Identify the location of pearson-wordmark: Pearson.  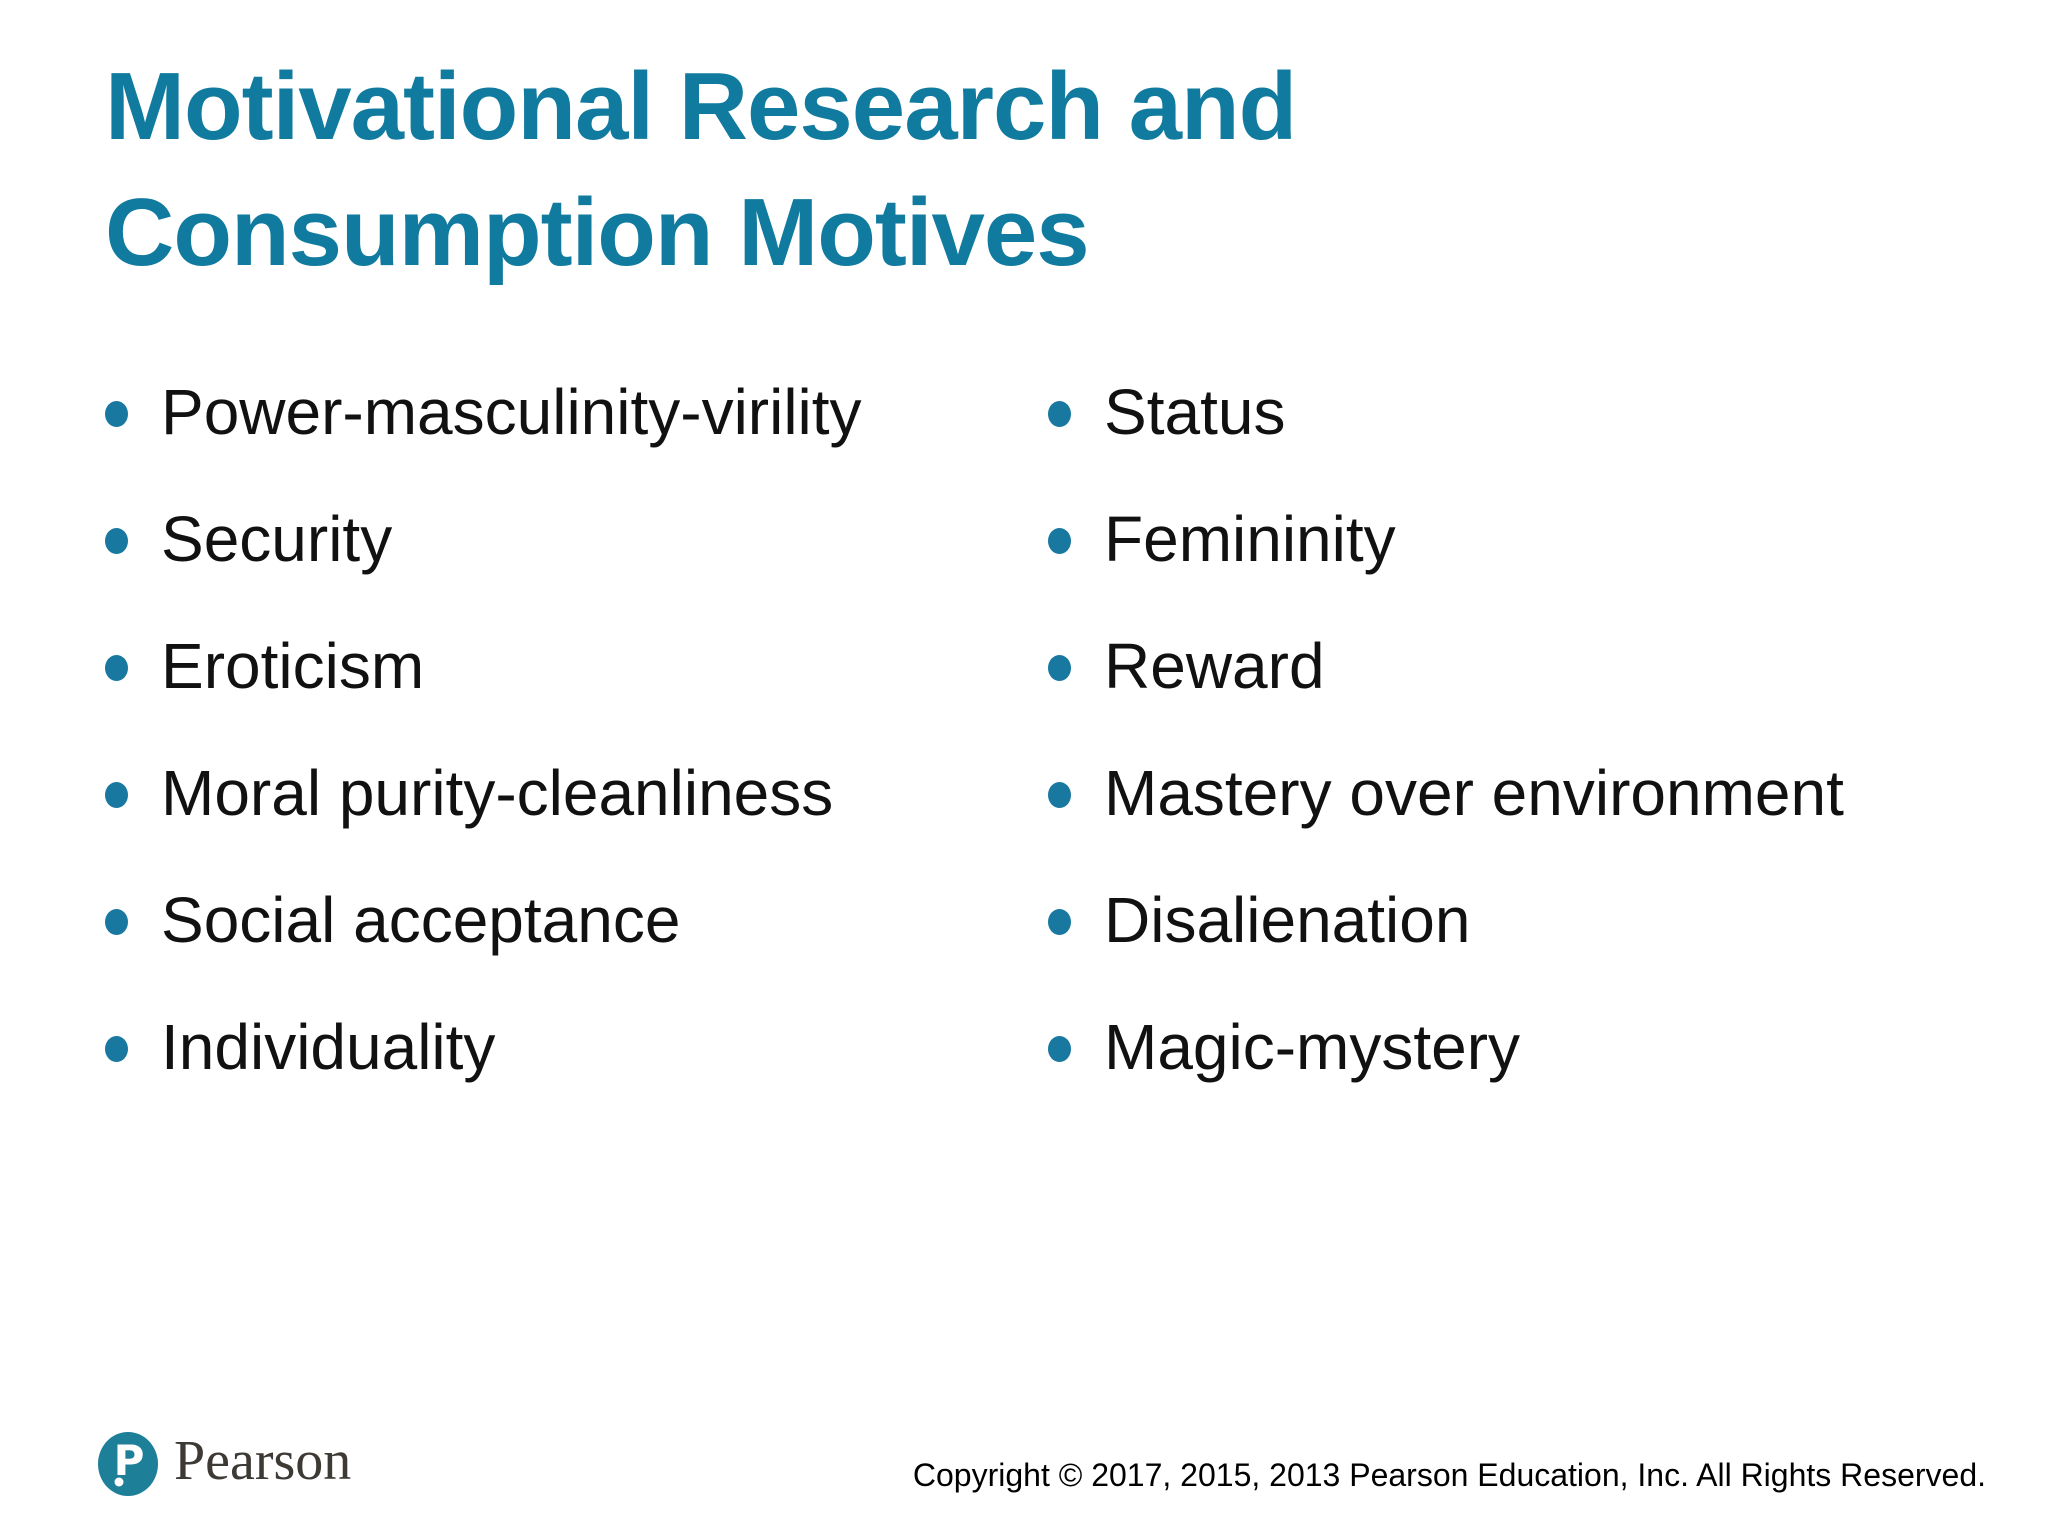
(263, 1461).